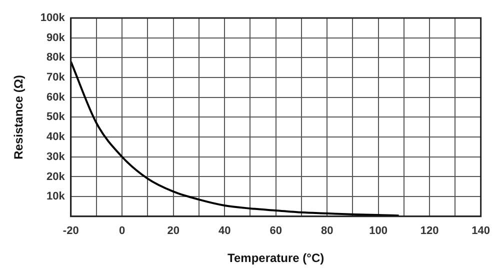  What do you see at coordinates (327, 231) in the screenshot?
I see `x-tick-label: 80` at bounding box center [327, 231].